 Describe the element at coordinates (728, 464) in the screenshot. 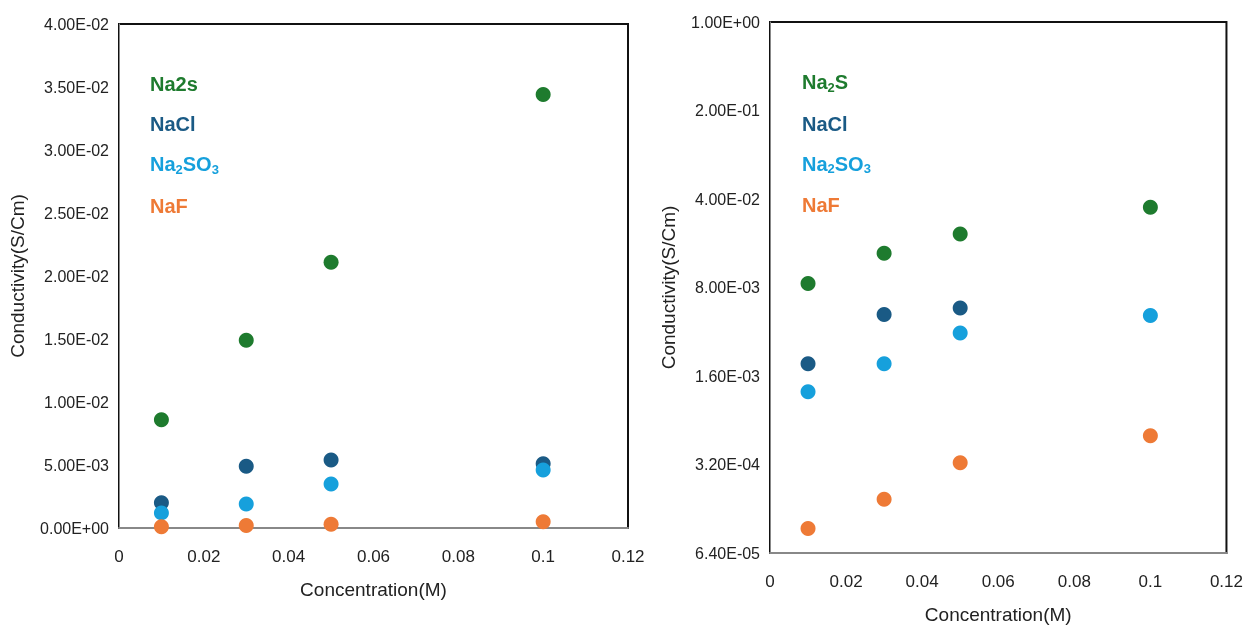

I see `y-tick-label: 3.20E-04` at that location.